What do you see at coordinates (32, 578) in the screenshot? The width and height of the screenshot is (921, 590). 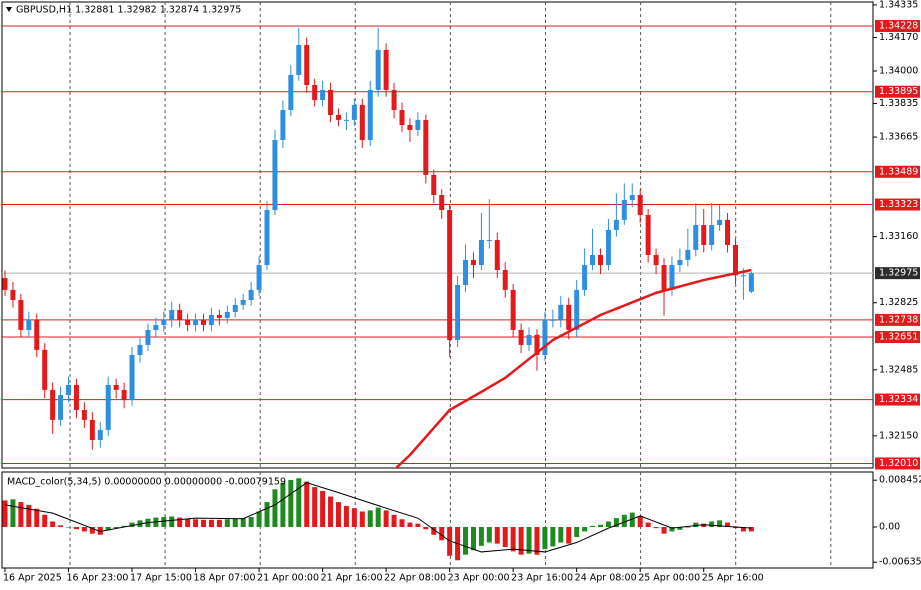 I see `x-tick-label: 16 Apr 2025` at bounding box center [32, 578].